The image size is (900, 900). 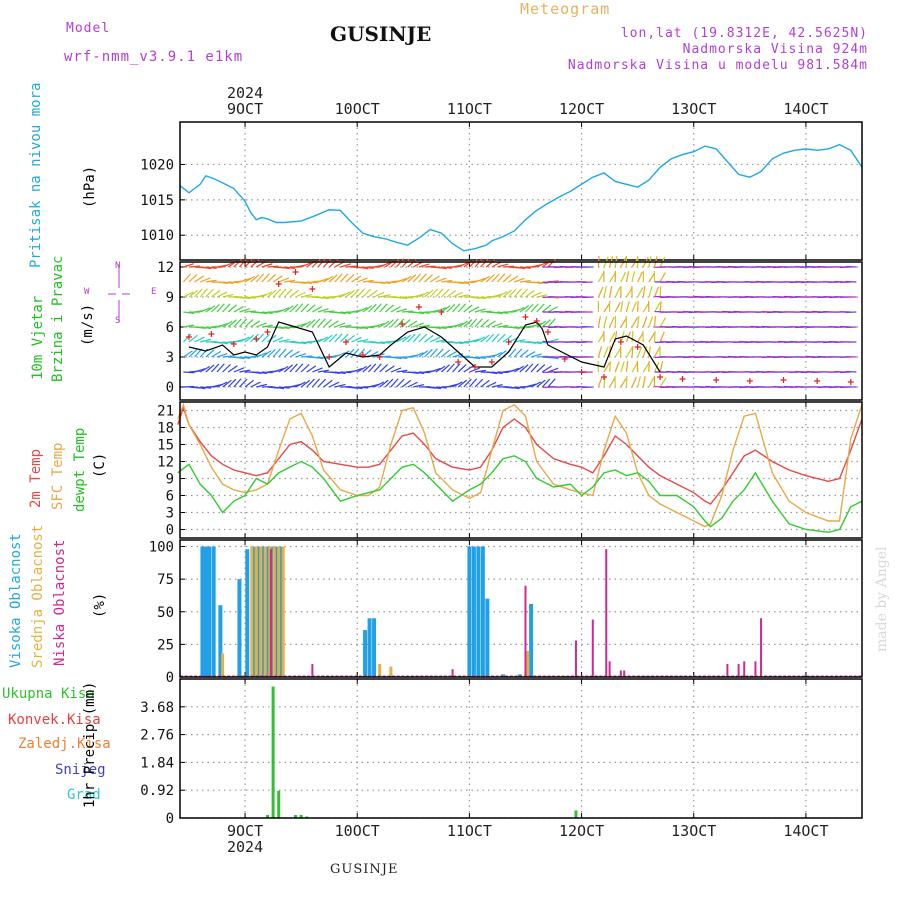 I want to click on y-tick-label: 3, so click(x=170, y=358).